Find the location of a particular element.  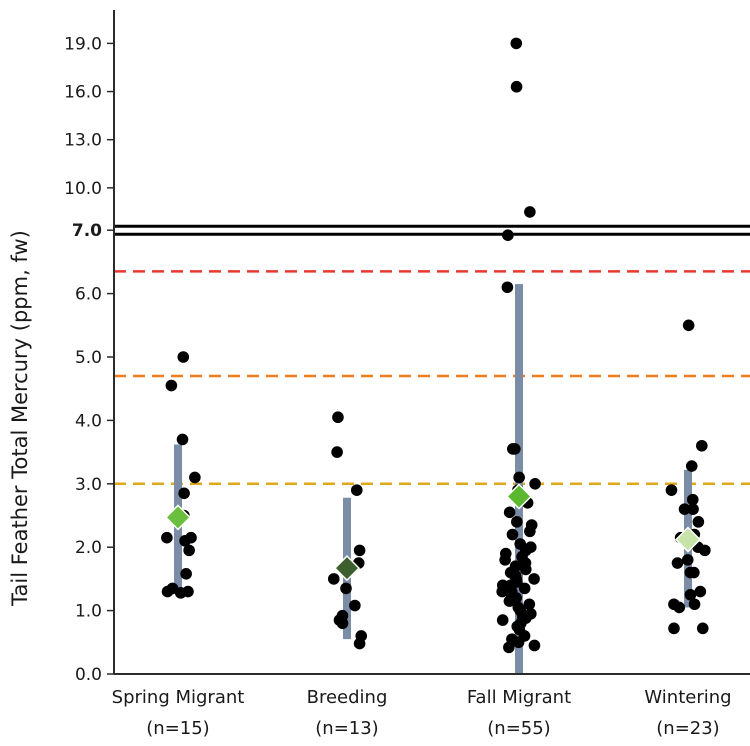

x-n-label-3: (n=23) is located at coordinates (687, 728).